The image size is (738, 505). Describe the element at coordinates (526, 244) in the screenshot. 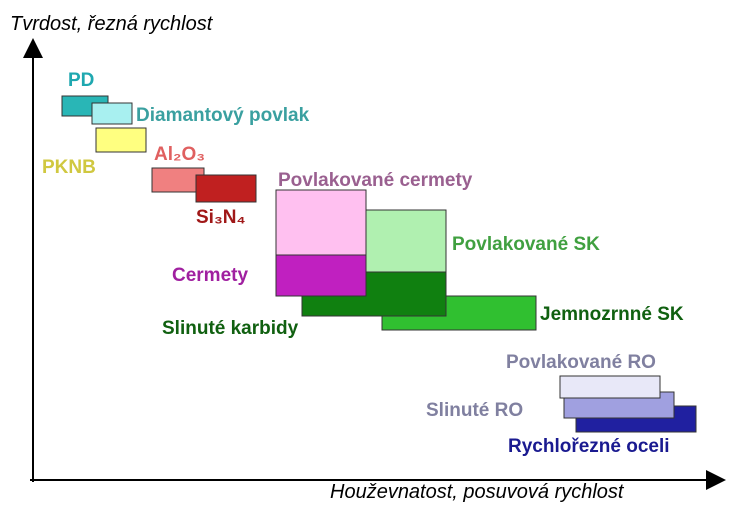

I see `label: Povlakované SK` at that location.